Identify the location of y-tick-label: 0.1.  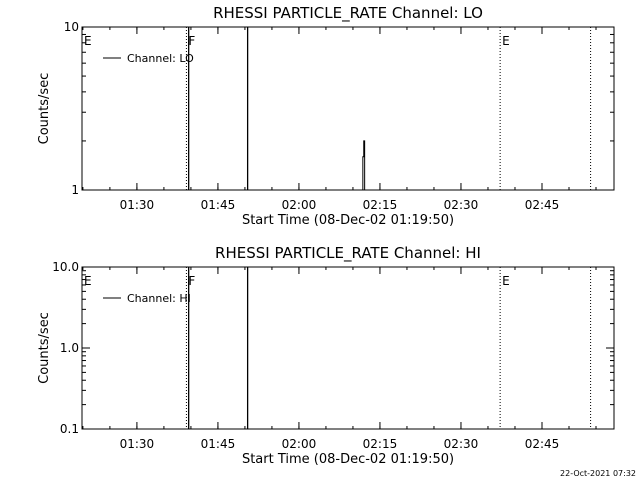
(69, 429).